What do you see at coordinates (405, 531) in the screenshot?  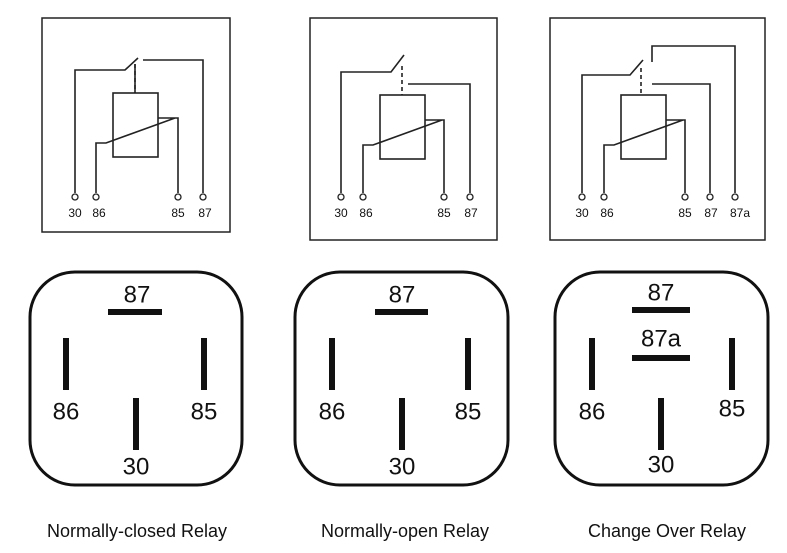 I see `caption: Normally-open Relay` at bounding box center [405, 531].